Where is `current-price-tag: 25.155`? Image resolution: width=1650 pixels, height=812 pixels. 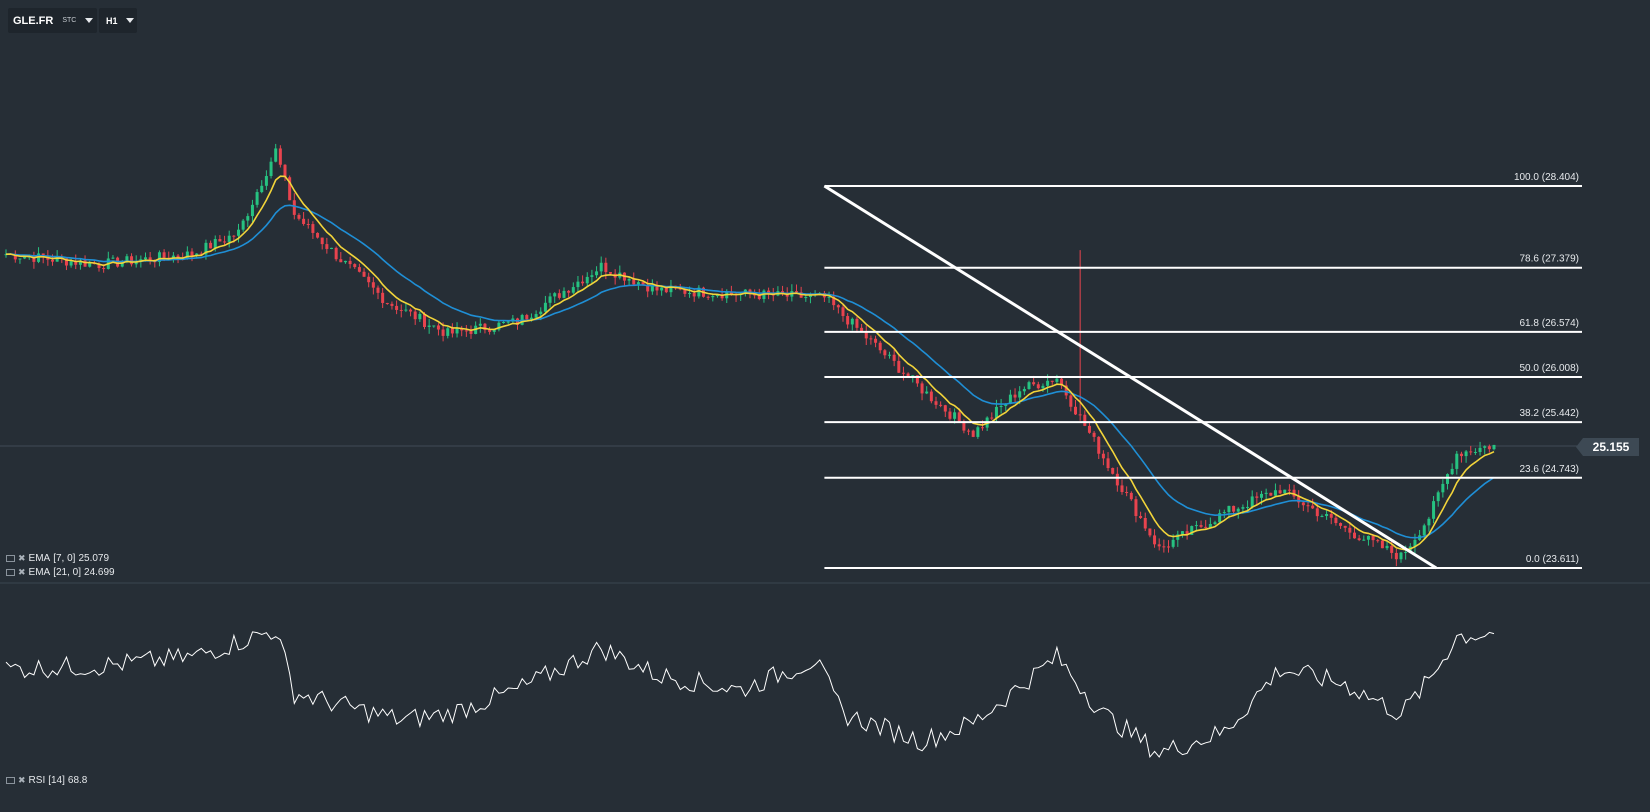 current-price-tag: 25.155 is located at coordinates (1607, 447).